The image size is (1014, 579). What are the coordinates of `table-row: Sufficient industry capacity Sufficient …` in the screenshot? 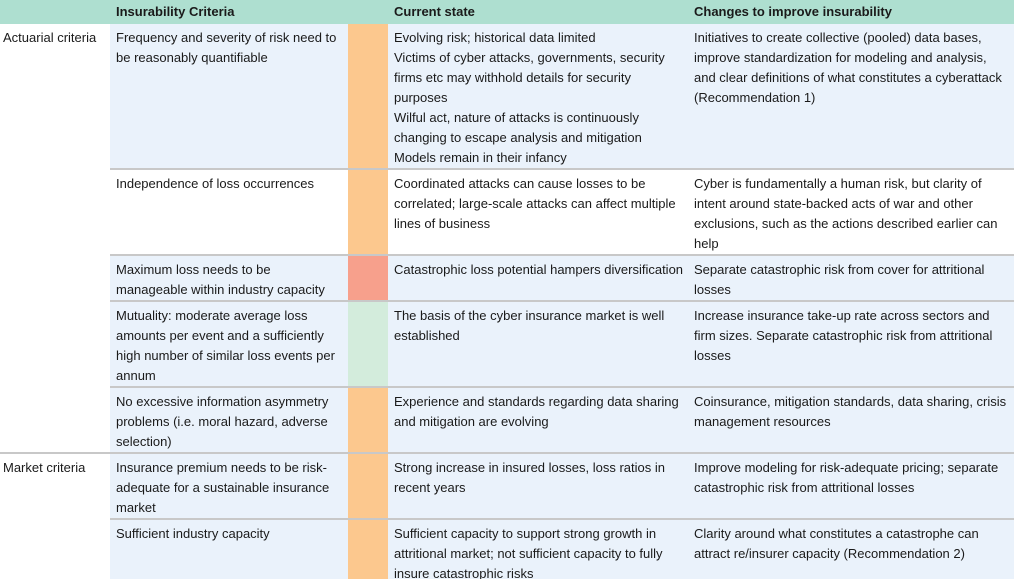 It's located at (507, 548).